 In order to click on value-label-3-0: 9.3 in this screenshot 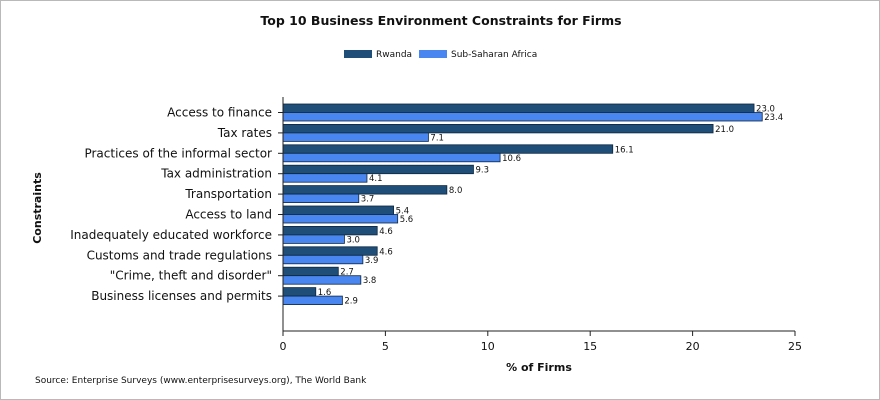, I will do `click(482, 171)`.